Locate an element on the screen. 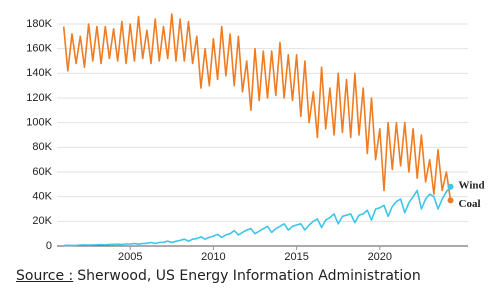  y-tick-label: 40K is located at coordinates (42, 197).